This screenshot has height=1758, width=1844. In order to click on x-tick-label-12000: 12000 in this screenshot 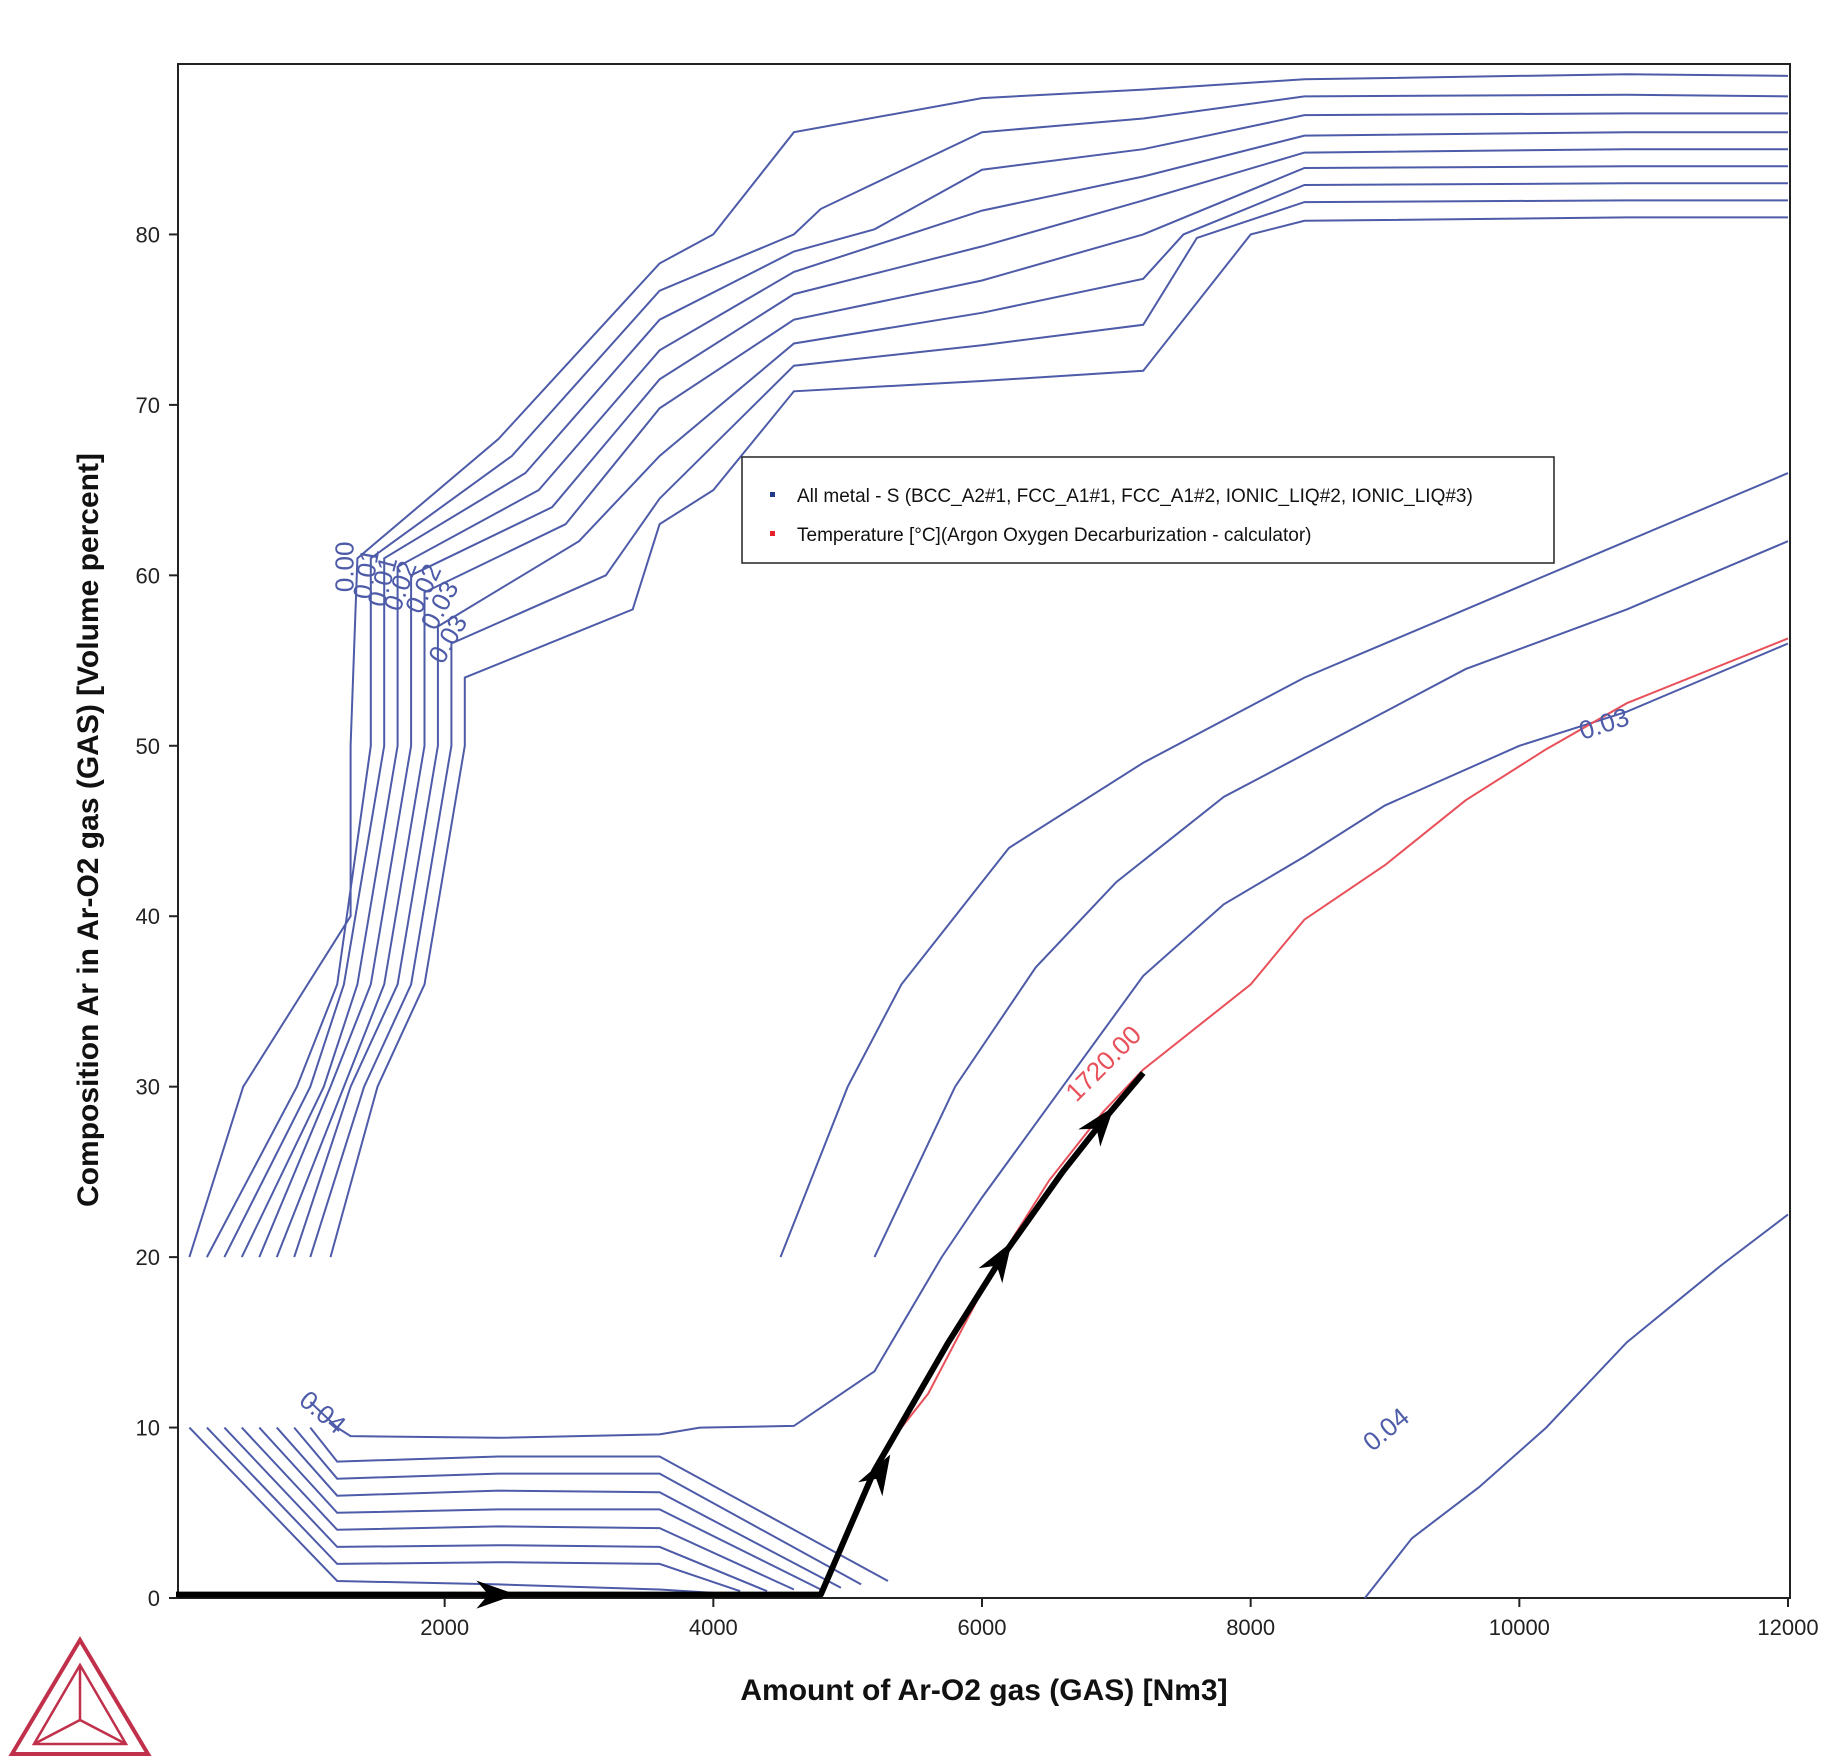, I will do `click(1787, 1627)`.